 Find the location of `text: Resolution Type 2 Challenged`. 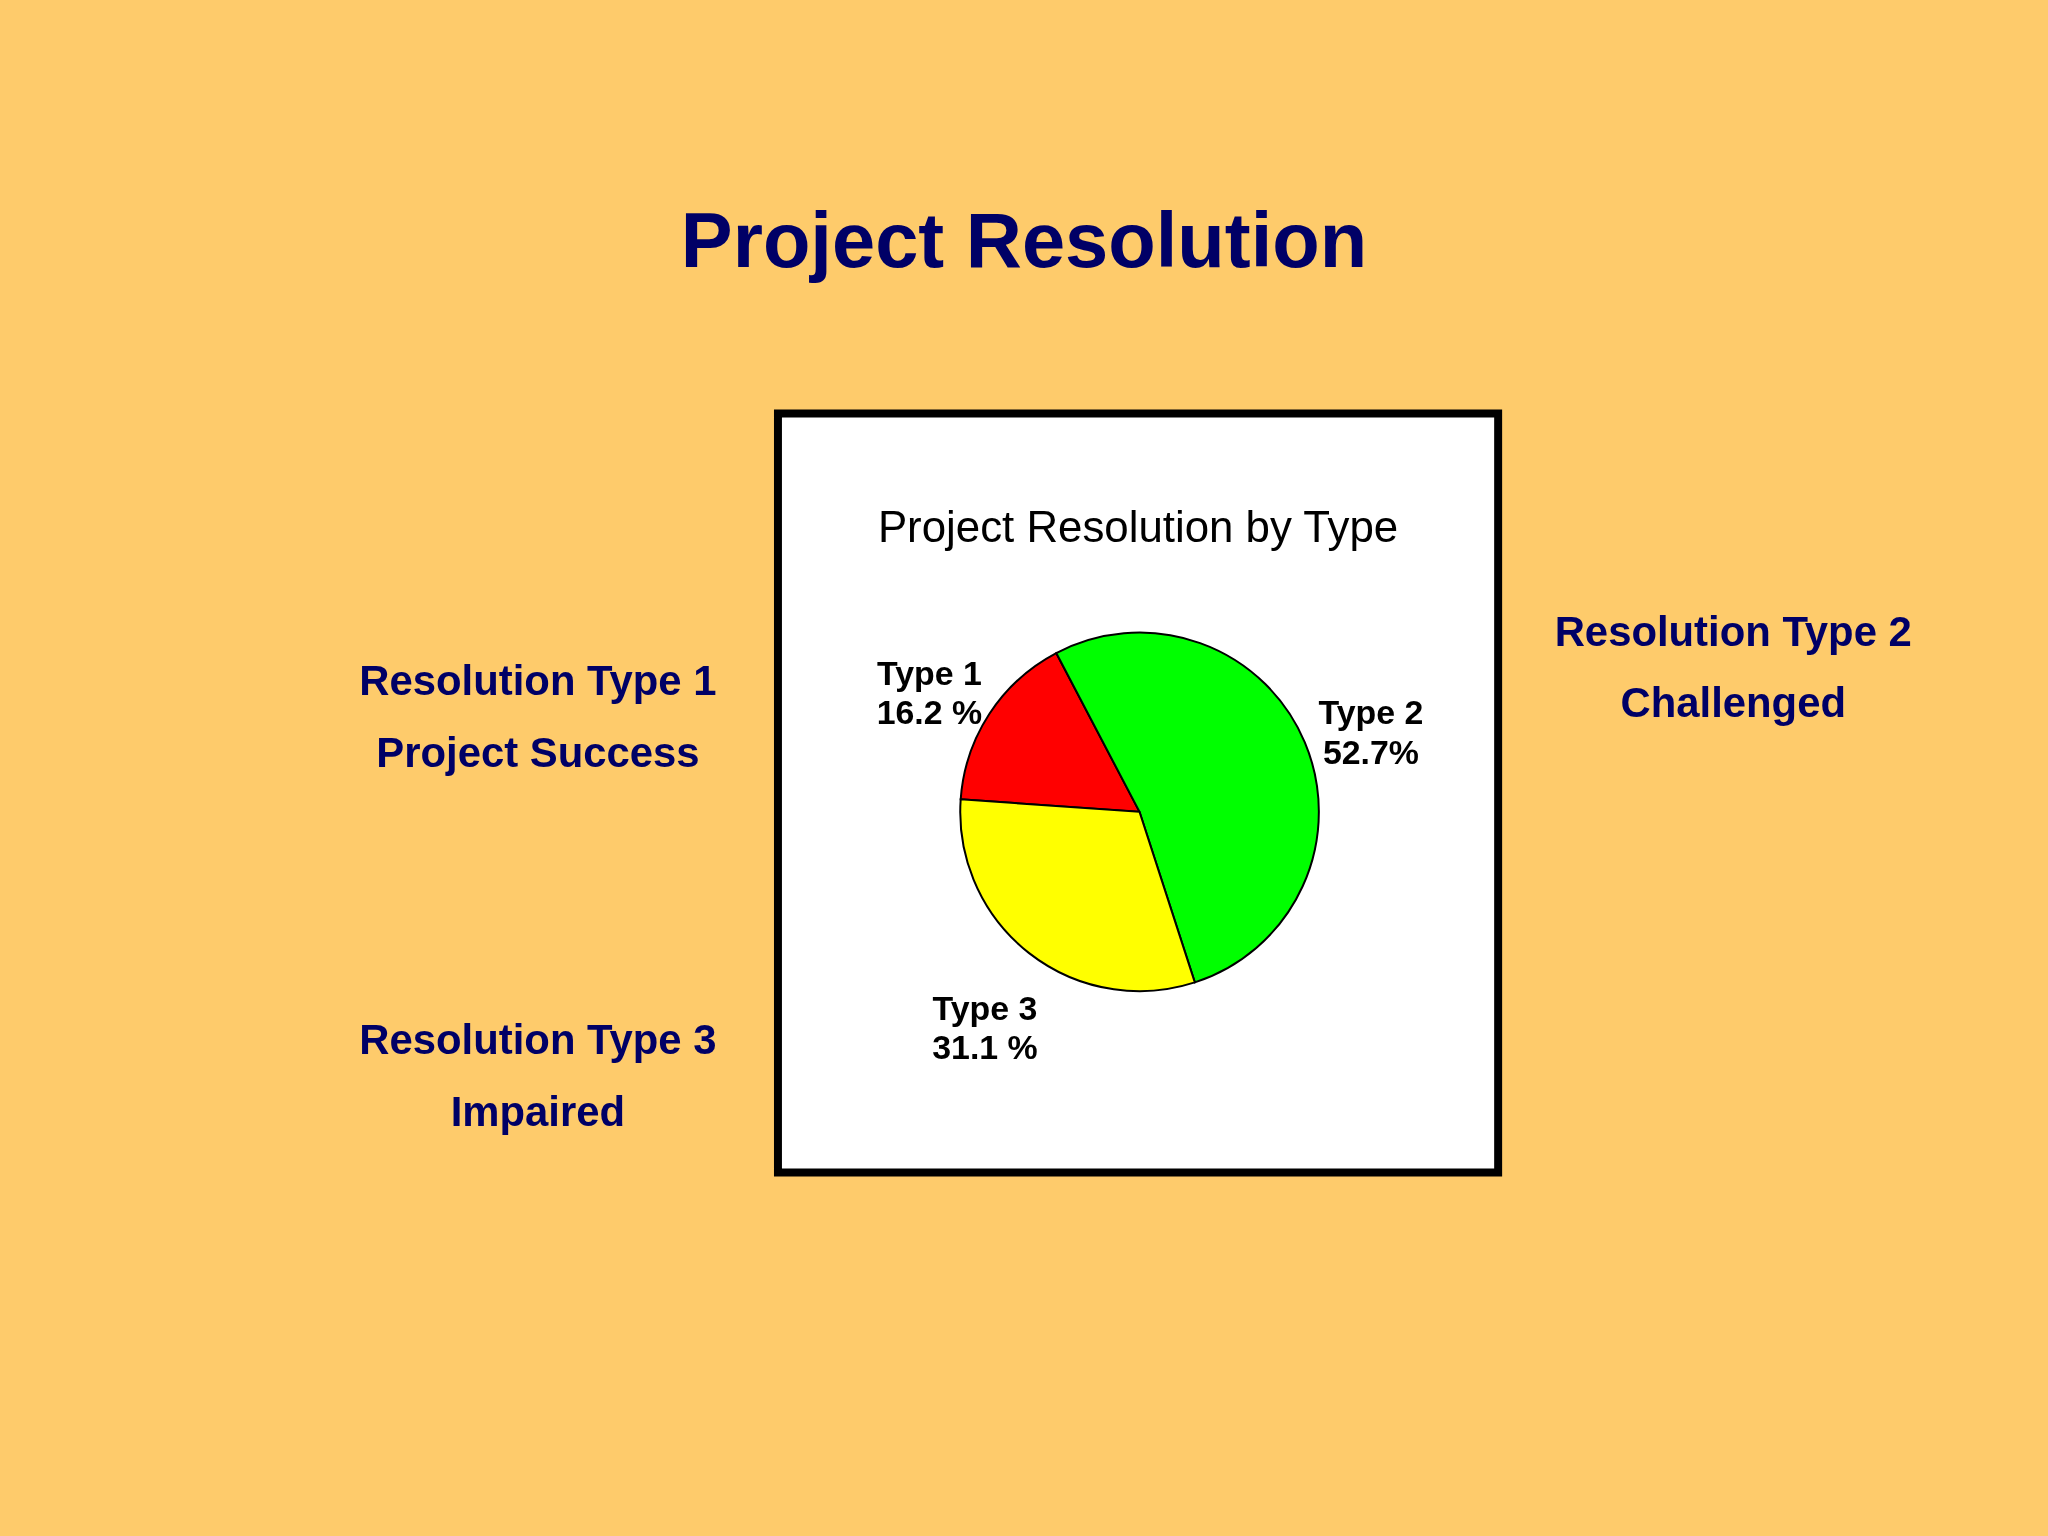

text: Resolution Type 2 Challenged is located at coordinates (1733, 667).